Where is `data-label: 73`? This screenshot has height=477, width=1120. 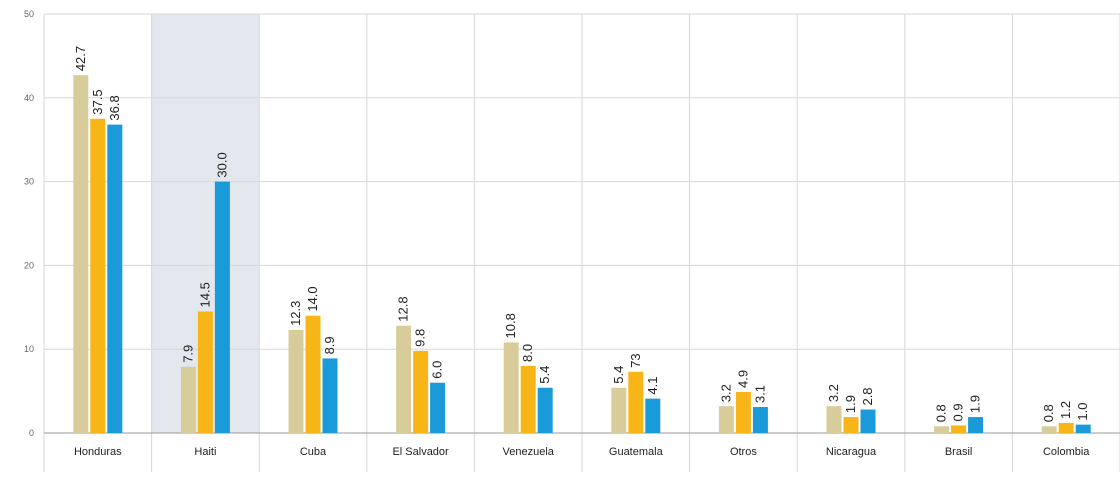 data-label: 73 is located at coordinates (635, 360).